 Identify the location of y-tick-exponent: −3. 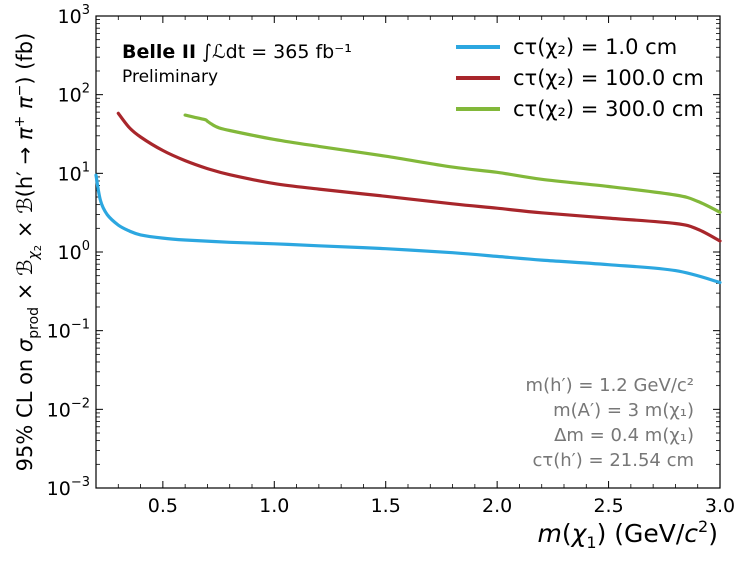
(80, 482).